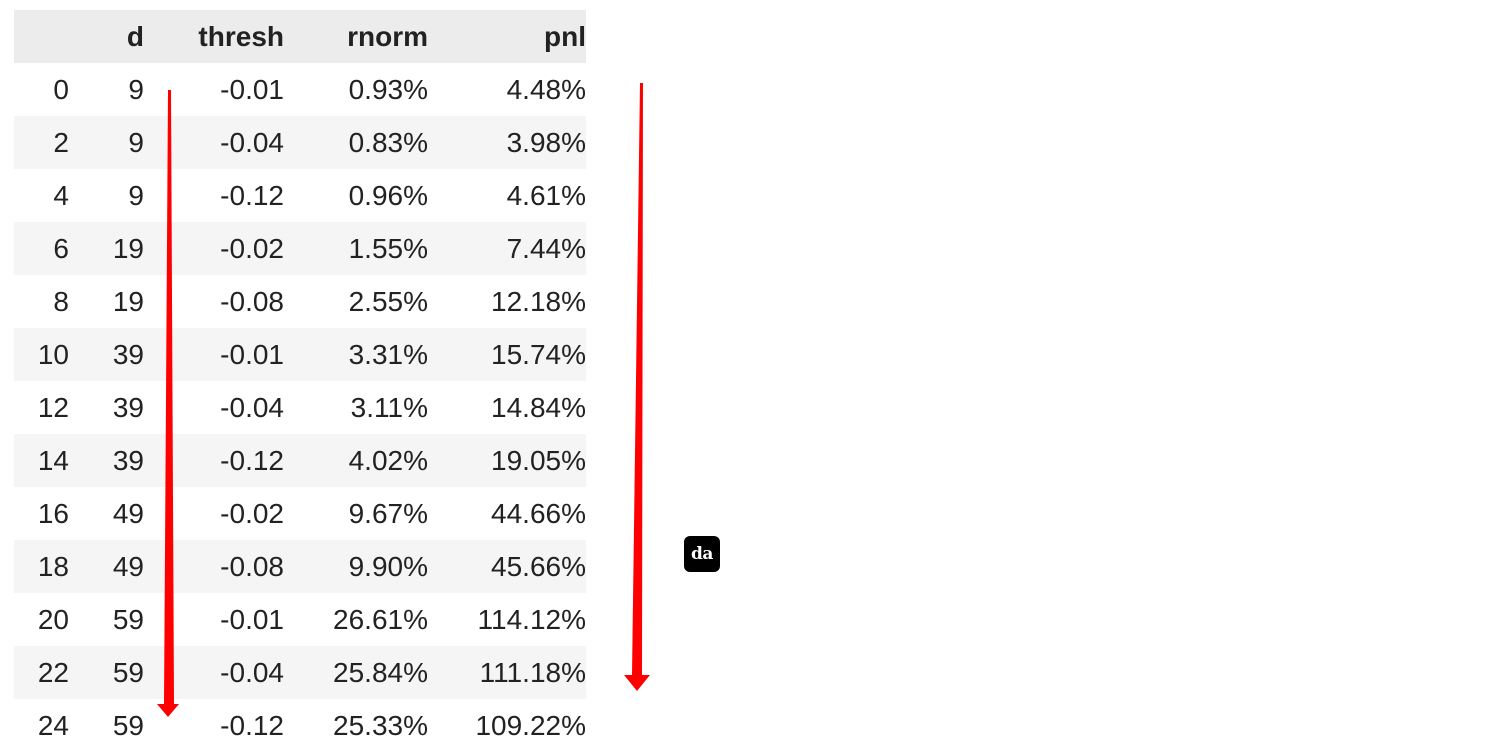  I want to click on table-row: 16 49 -0.02 9.67% 44.66%, so click(300, 513).